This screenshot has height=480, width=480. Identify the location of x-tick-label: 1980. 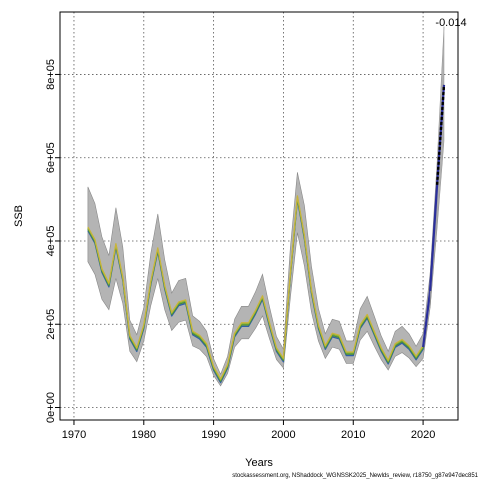
(144, 435).